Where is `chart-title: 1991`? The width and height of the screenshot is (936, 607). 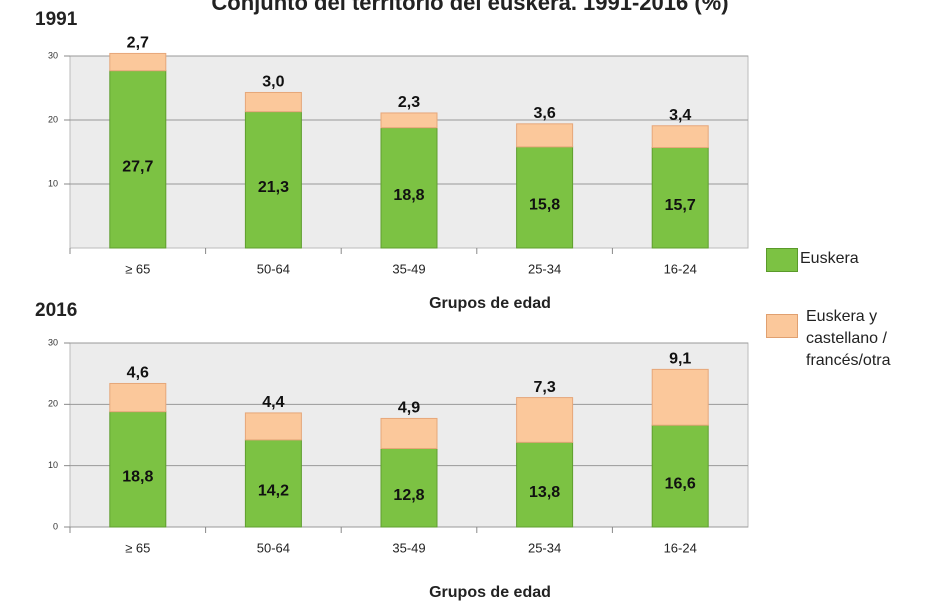 chart-title: 1991 is located at coordinates (56, 19).